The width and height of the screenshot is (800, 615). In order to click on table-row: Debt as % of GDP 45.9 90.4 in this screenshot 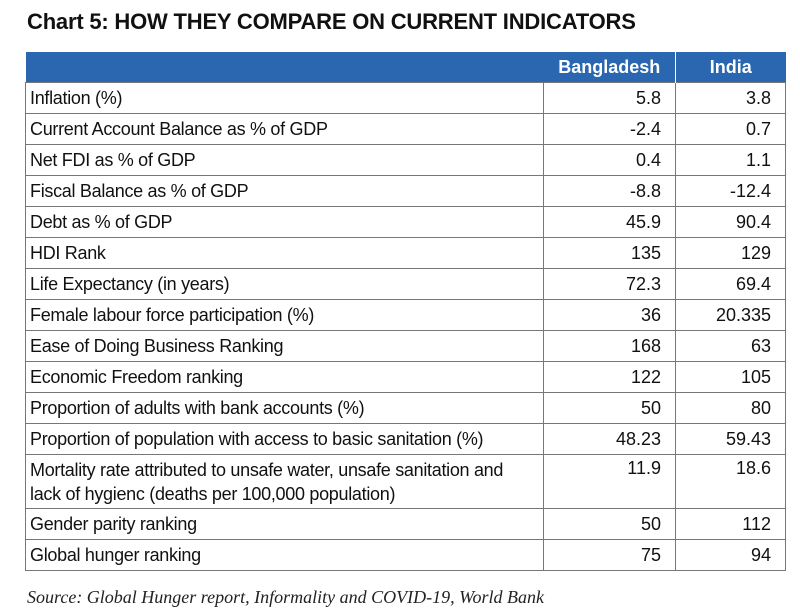, I will do `click(405, 222)`.